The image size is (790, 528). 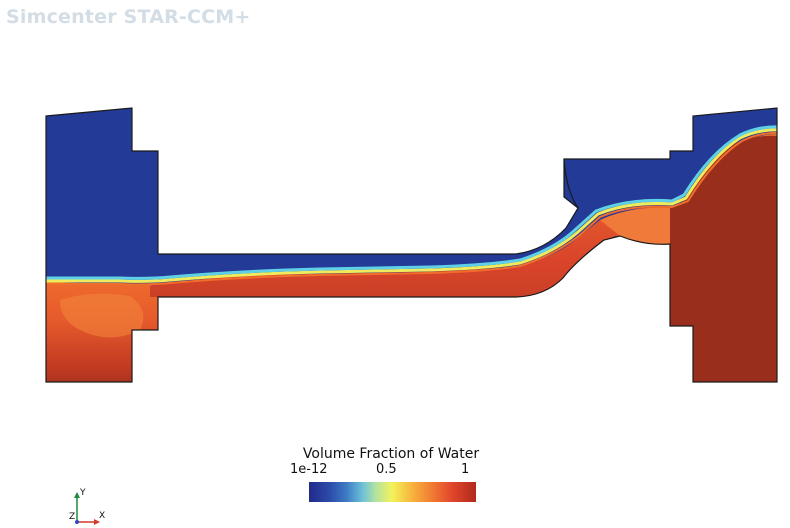 What do you see at coordinates (571, 183) in the screenshot?
I see `weir-curve` at bounding box center [571, 183].